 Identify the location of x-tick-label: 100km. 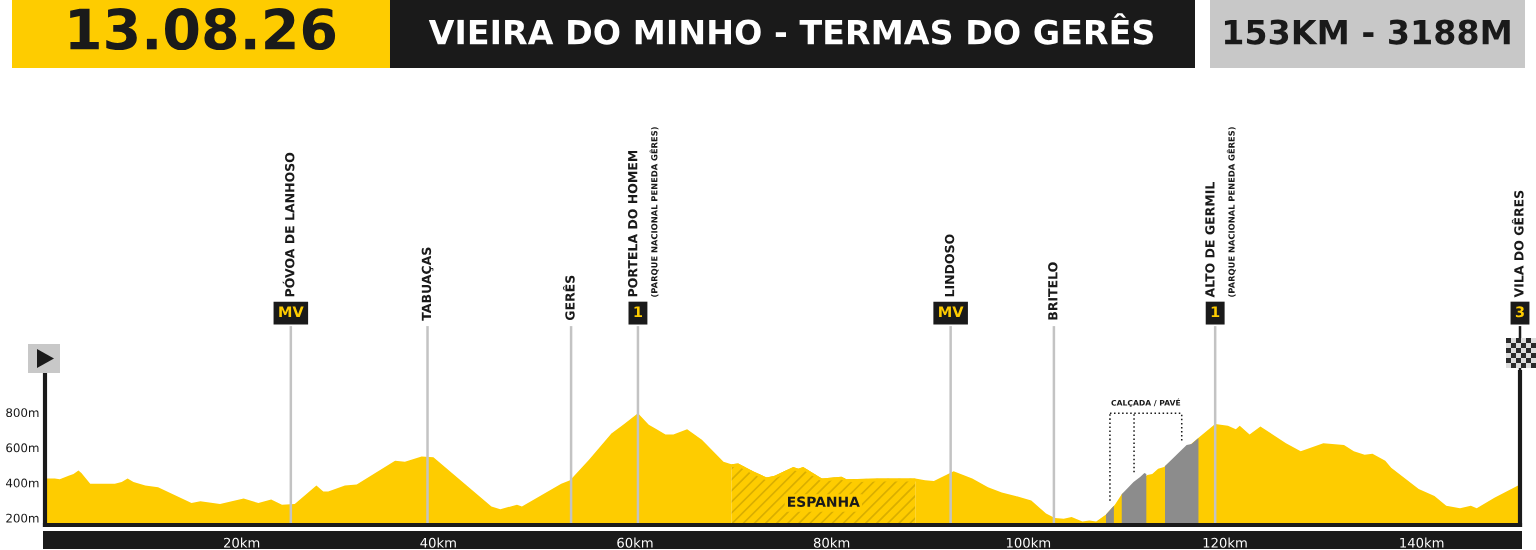
(1028, 542).